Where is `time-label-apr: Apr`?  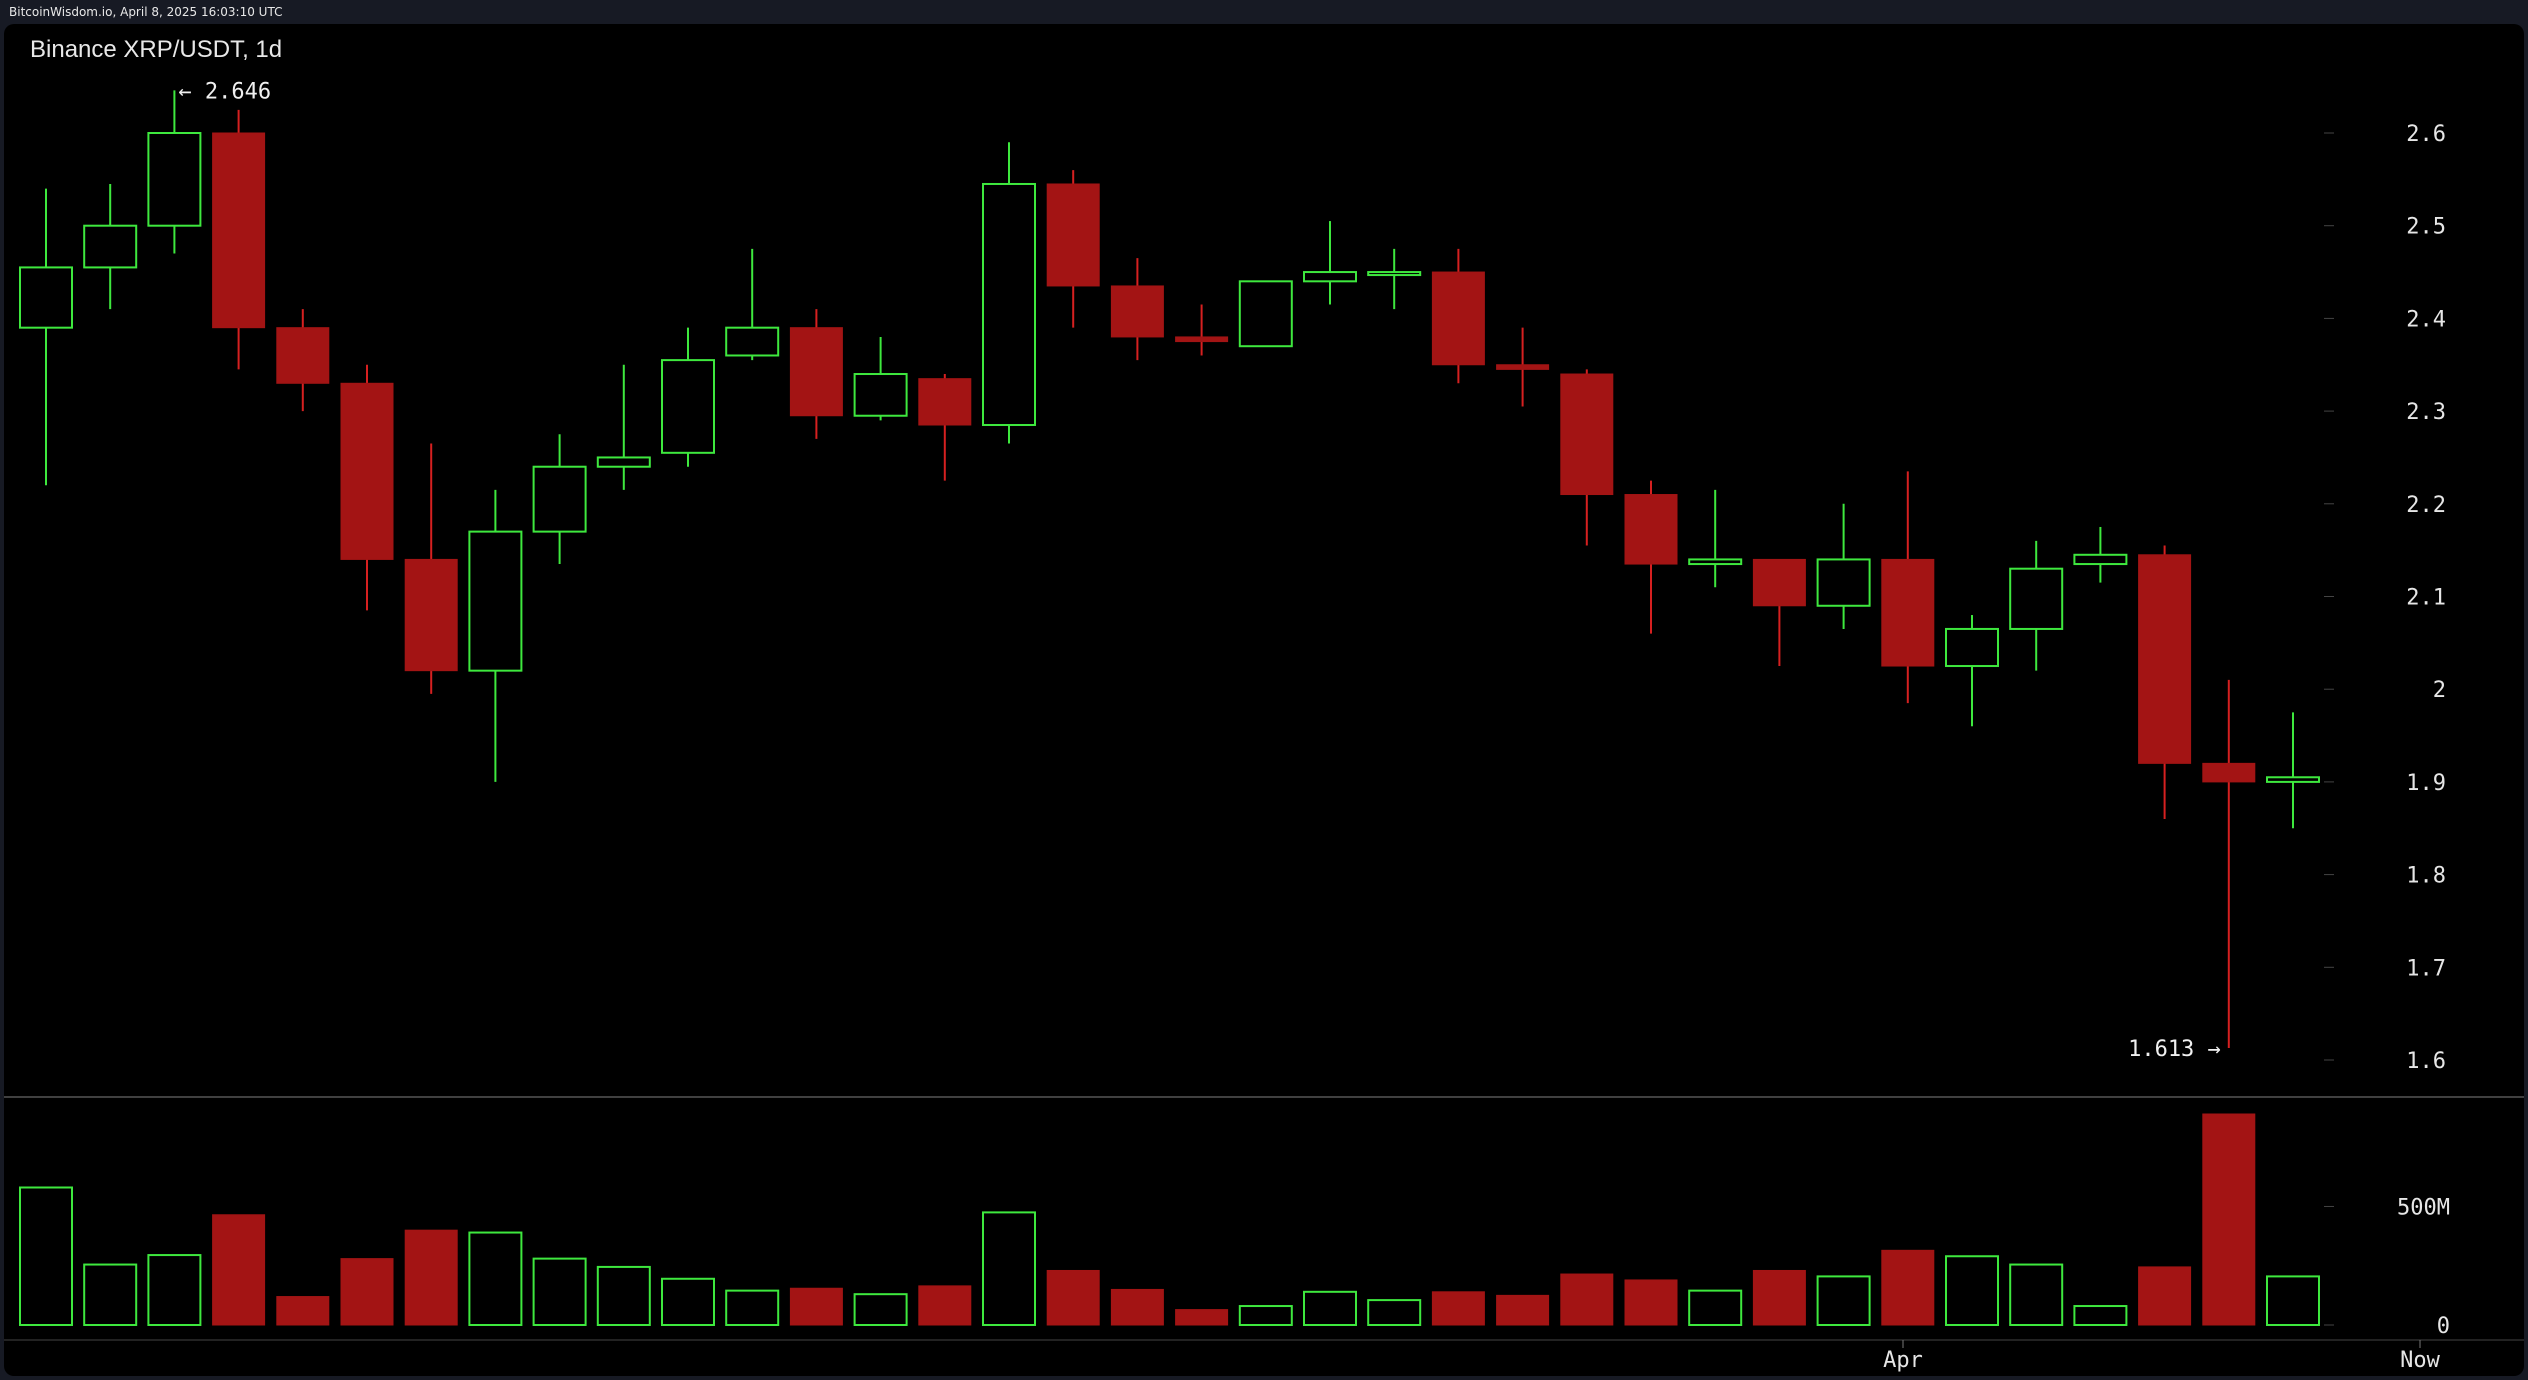 time-label-apr: Apr is located at coordinates (1903, 1360).